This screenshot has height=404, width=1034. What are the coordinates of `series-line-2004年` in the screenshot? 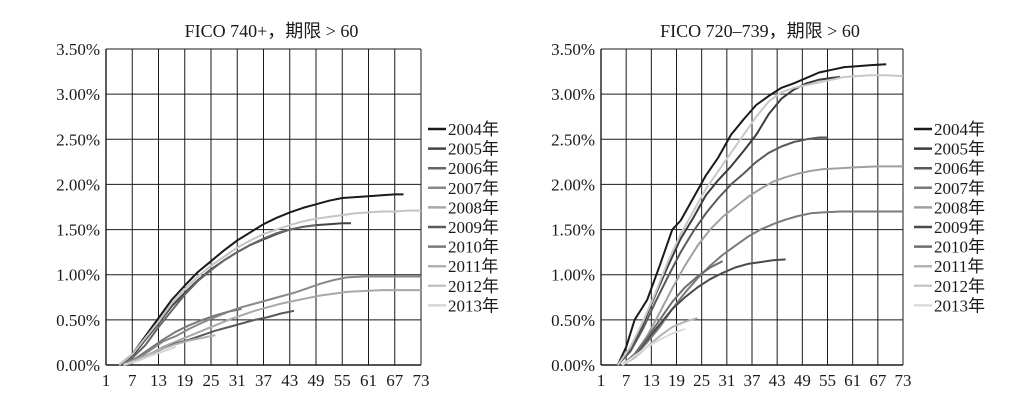 It's located at (261, 279).